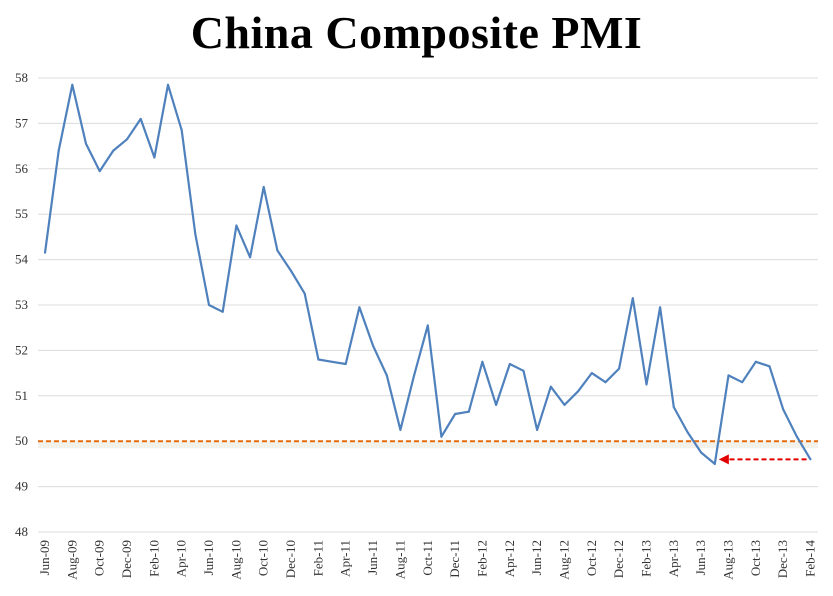 The image size is (833, 596). I want to click on arrow-annotation, so click(762, 459).